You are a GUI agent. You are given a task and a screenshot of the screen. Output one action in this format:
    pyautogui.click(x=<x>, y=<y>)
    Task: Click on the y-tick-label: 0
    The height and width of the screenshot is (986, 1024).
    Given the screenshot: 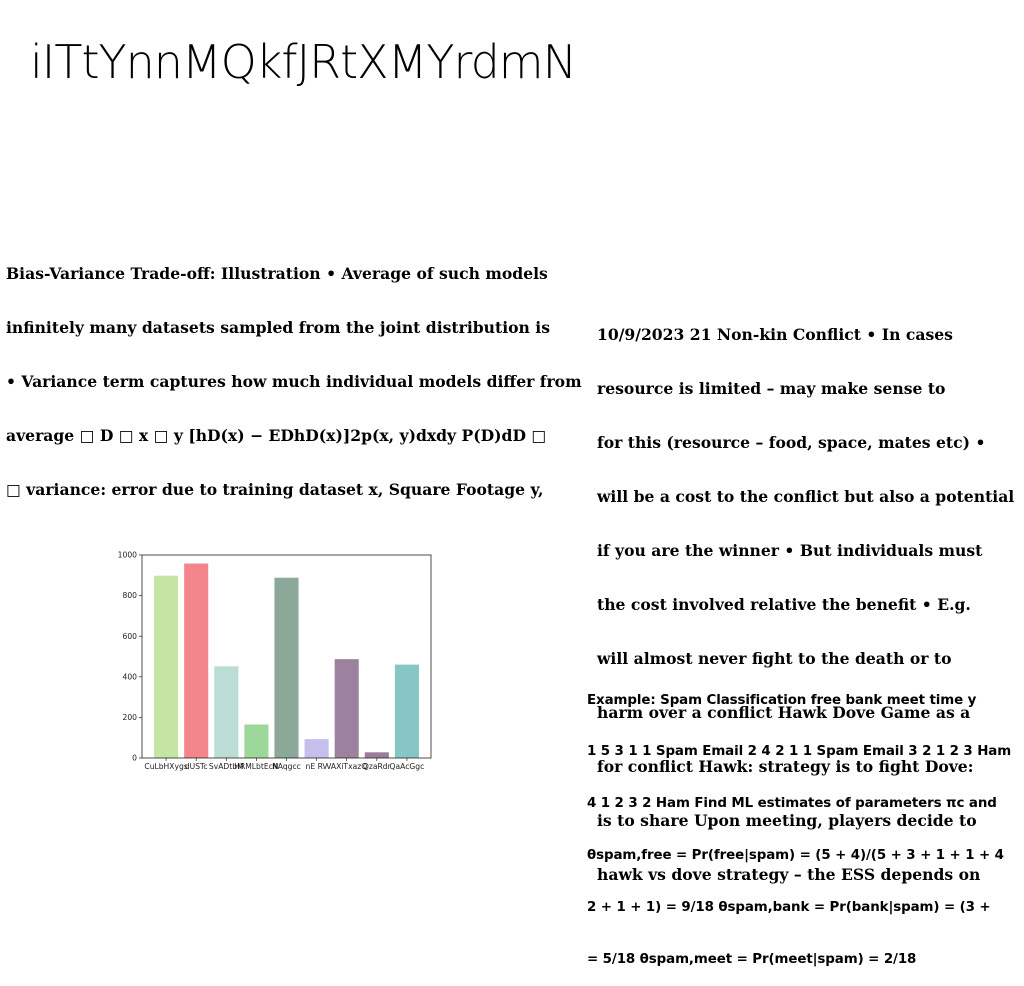 What is the action you would take?
    pyautogui.click(x=134, y=758)
    